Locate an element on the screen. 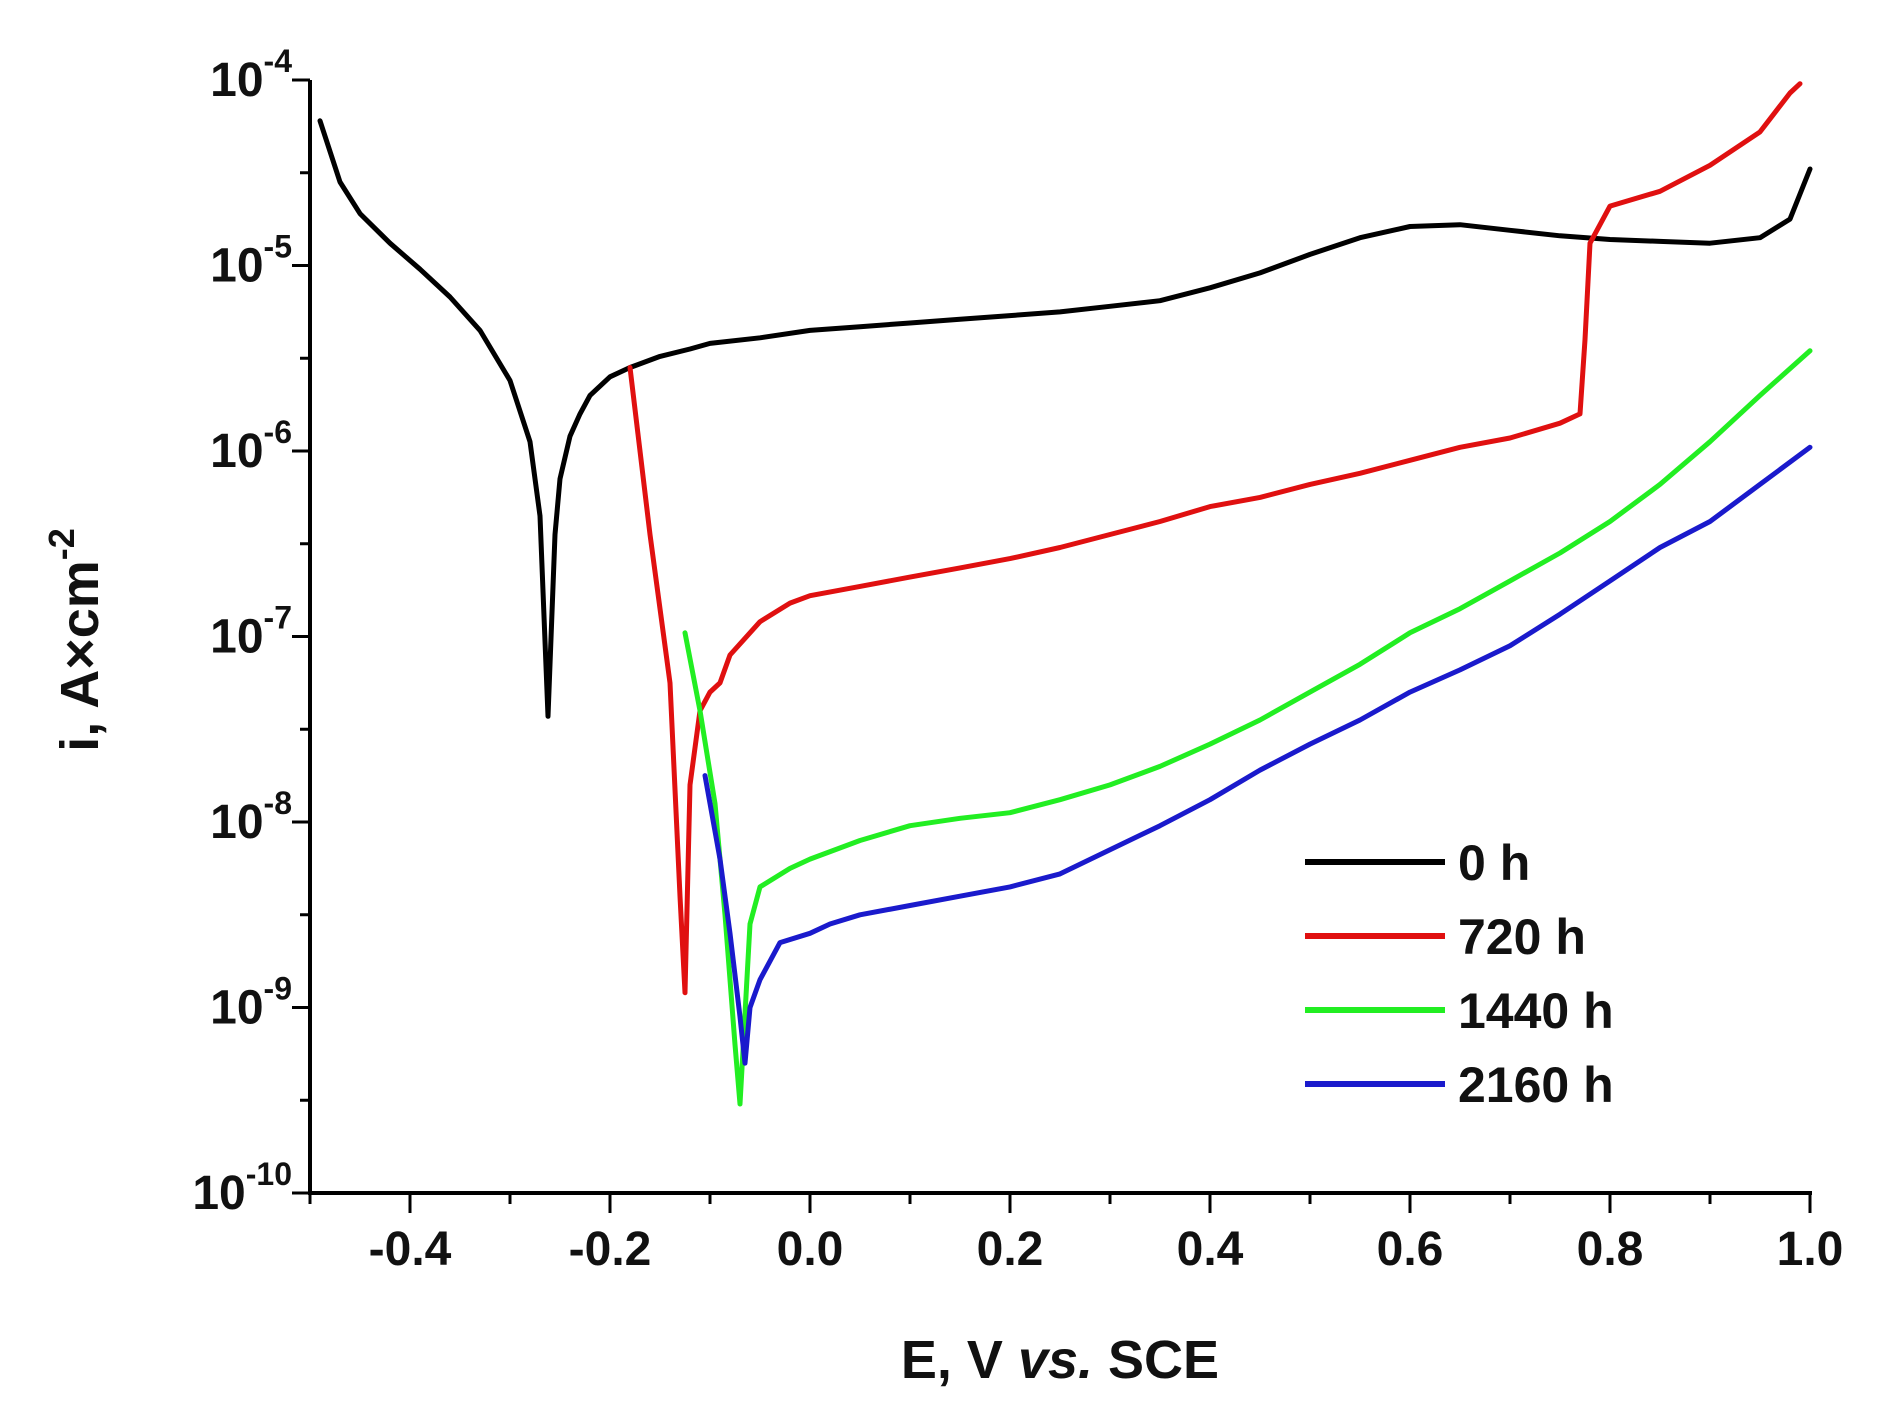  x-tick-label: -0.2 is located at coordinates (610, 1249).